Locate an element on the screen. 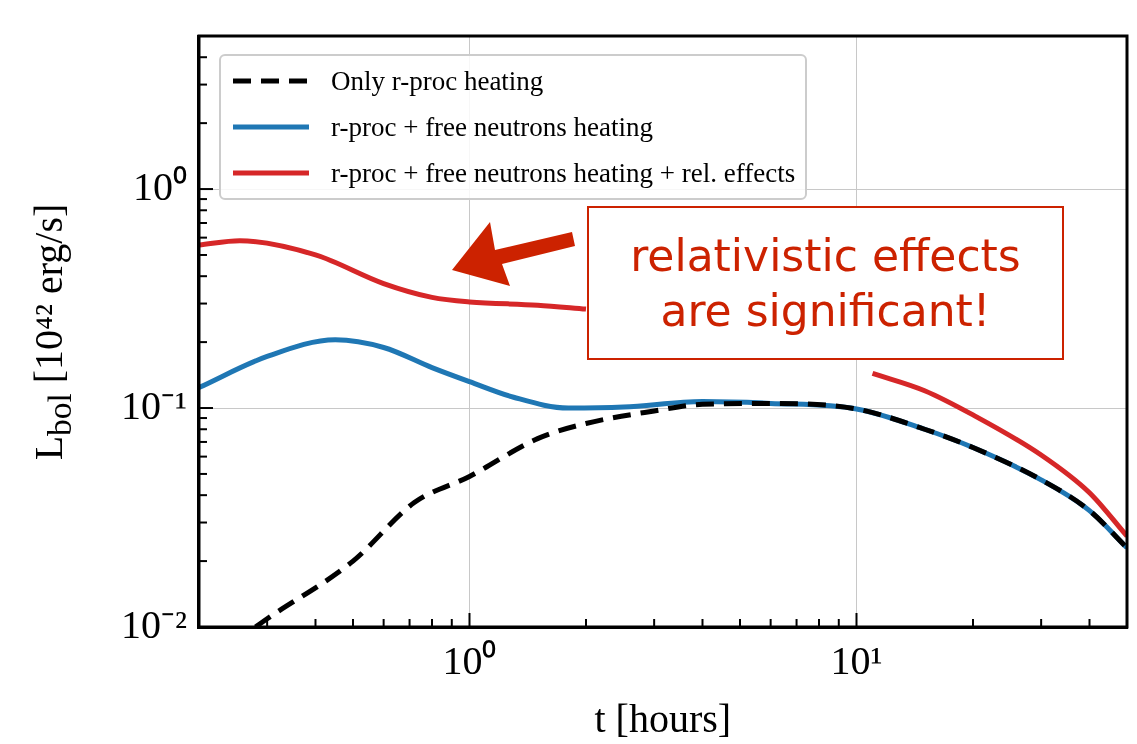 The width and height of the screenshot is (1137, 744). legend-label: Only r-proc heating is located at coordinates (437, 81).